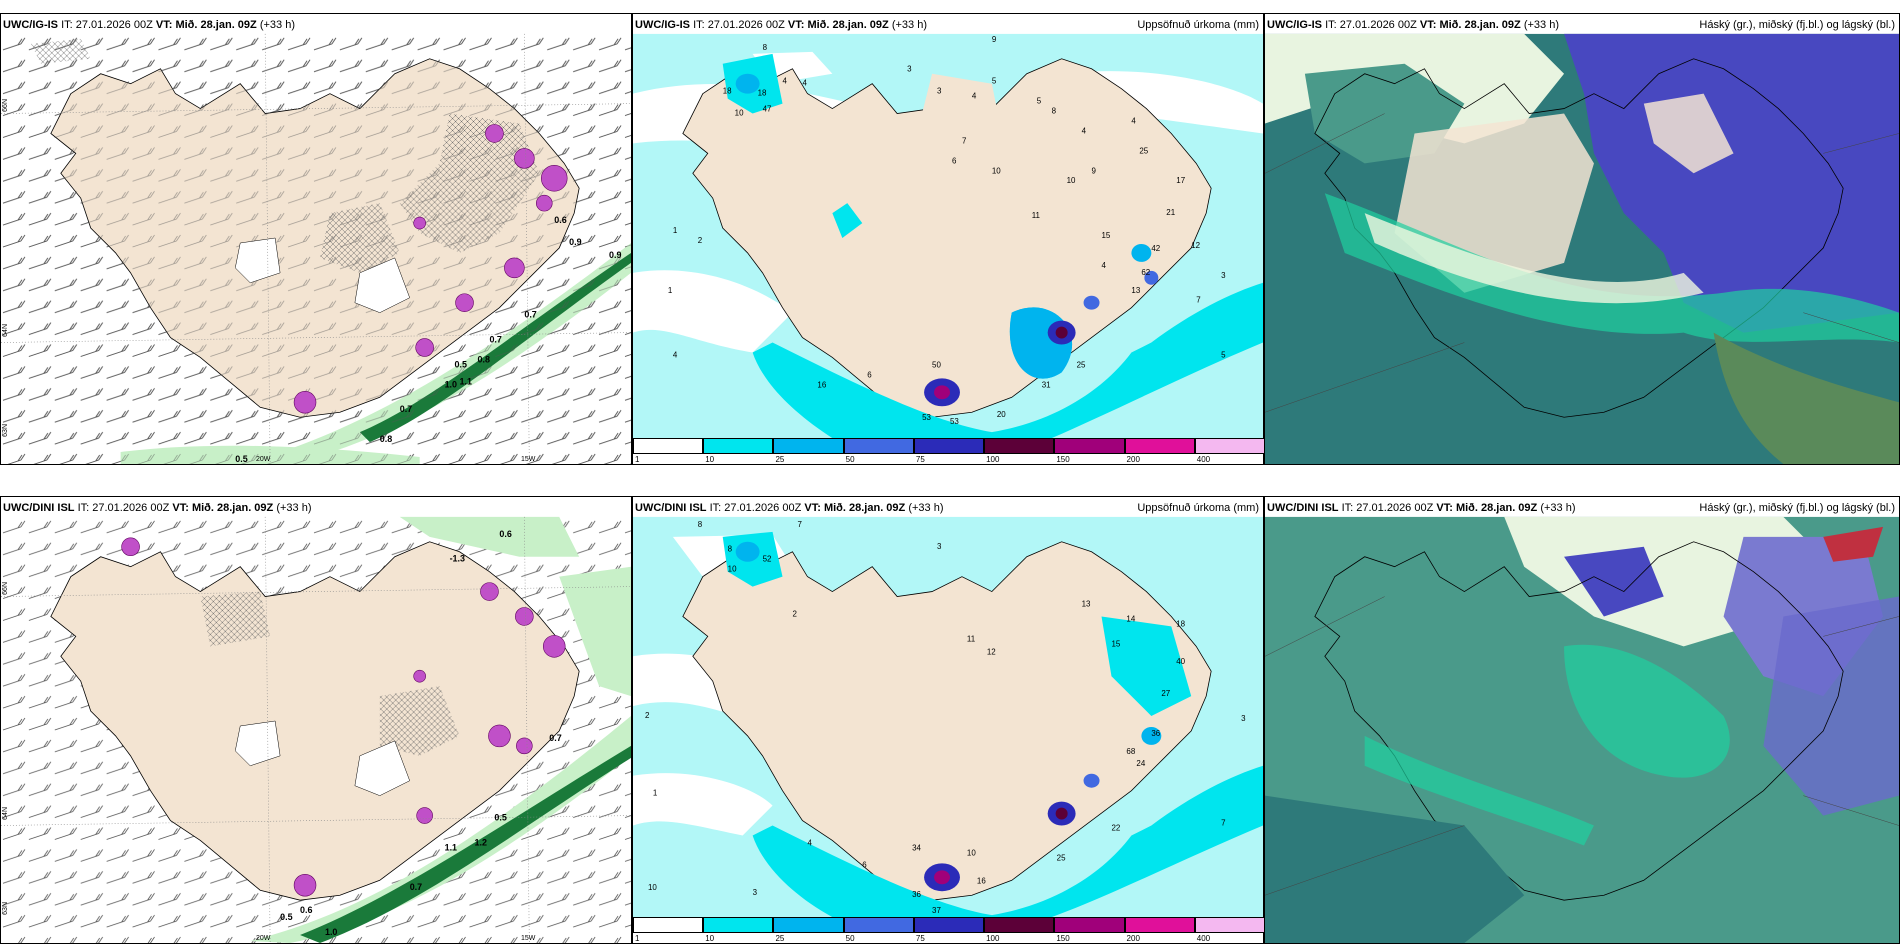 This screenshot has height=950, width=1900. What do you see at coordinates (457, 559) in the screenshot?
I see `contour-label: -1.3` at bounding box center [457, 559].